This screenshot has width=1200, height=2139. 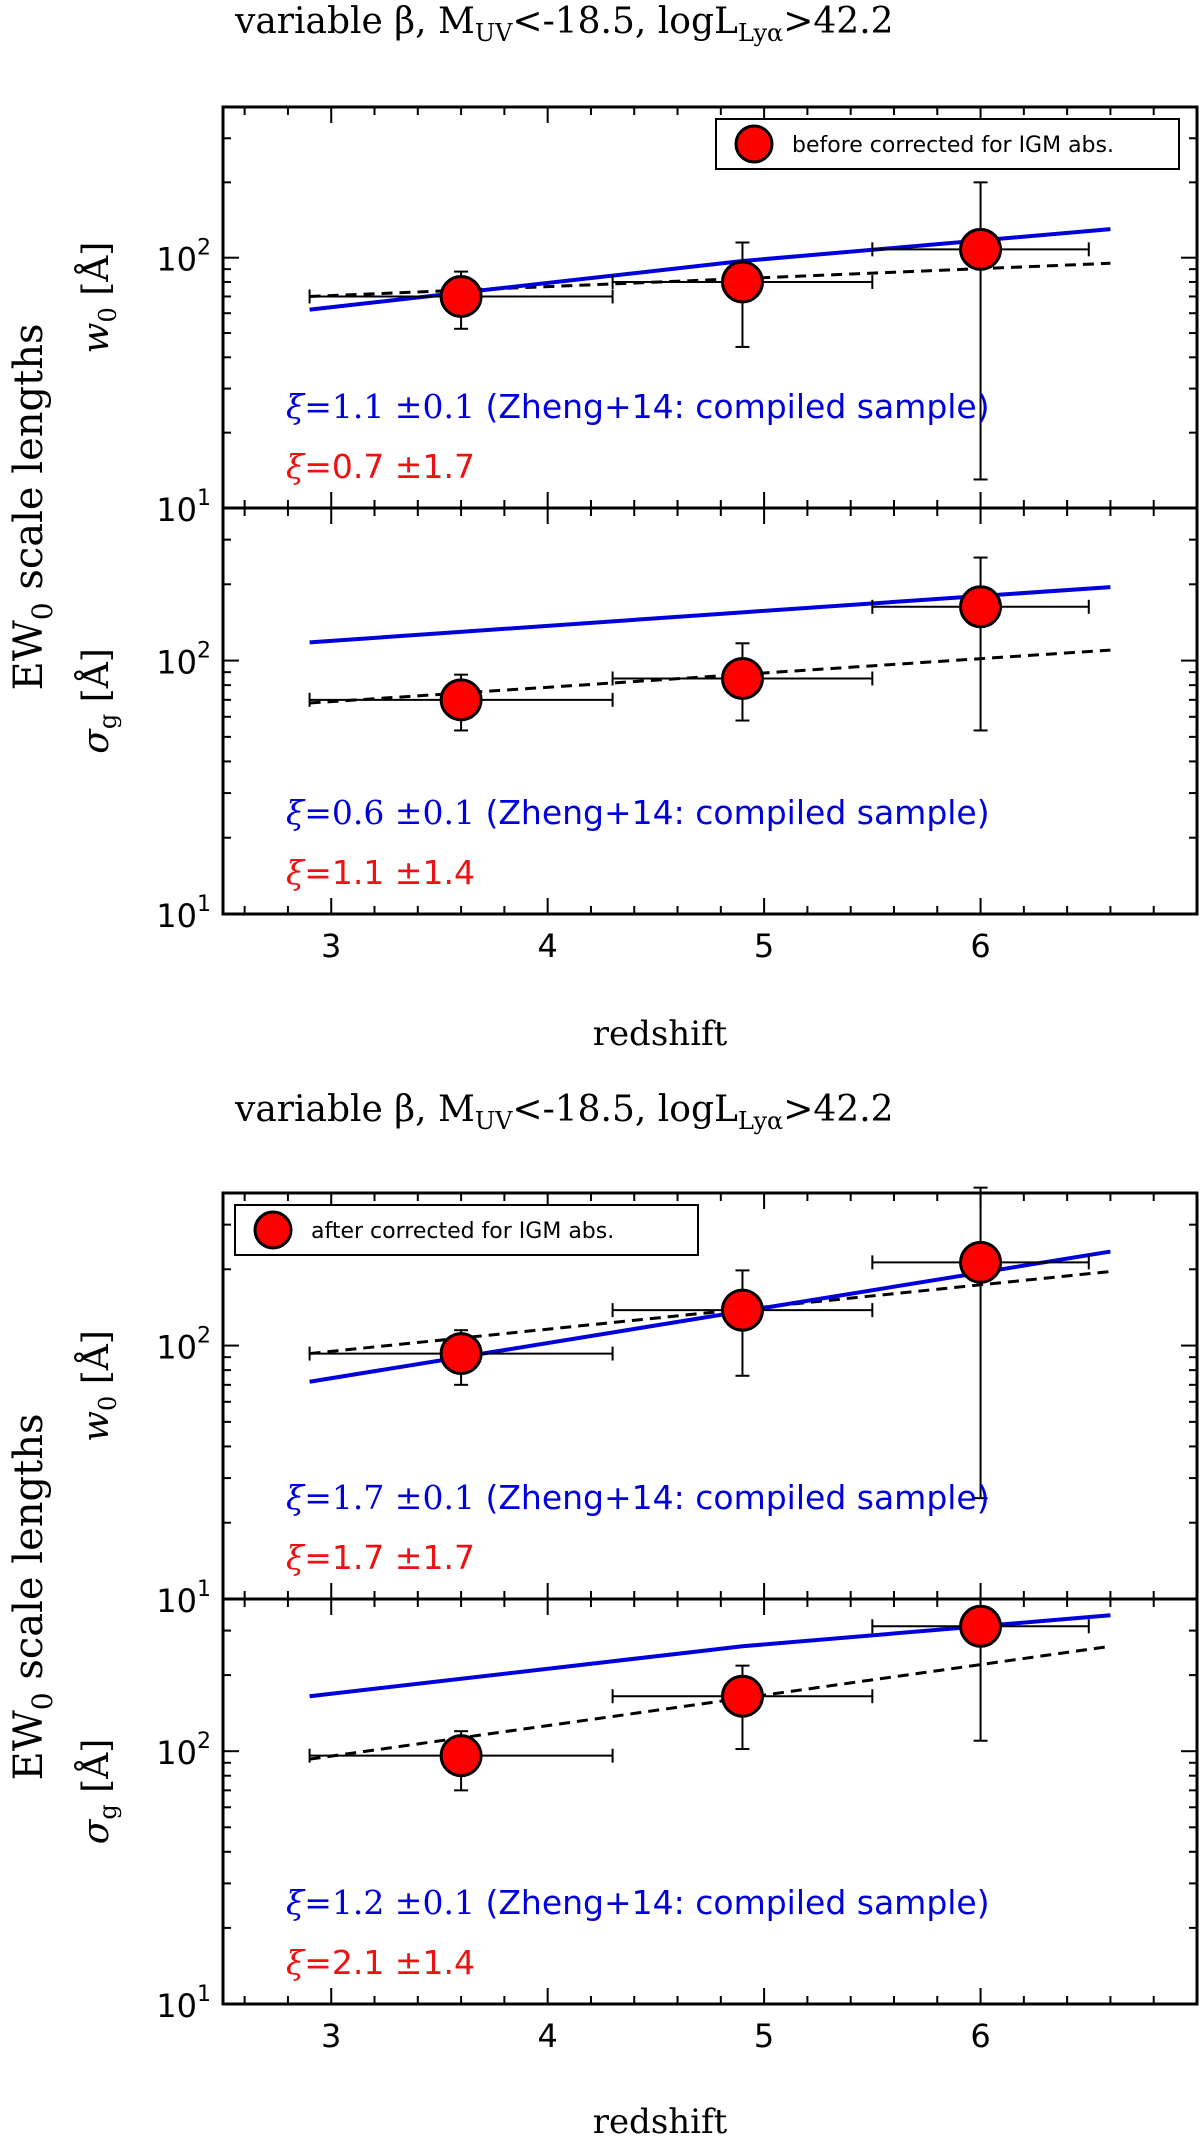 What do you see at coordinates (29, 462) in the screenshot?
I see `shared-y-tail: scale lengths` at bounding box center [29, 462].